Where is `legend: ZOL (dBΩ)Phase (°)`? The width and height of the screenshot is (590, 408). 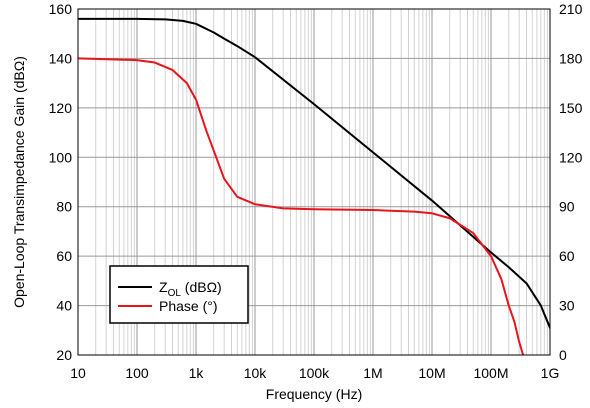 legend: ZOL (dBΩ)Phase (°) is located at coordinates (179, 294).